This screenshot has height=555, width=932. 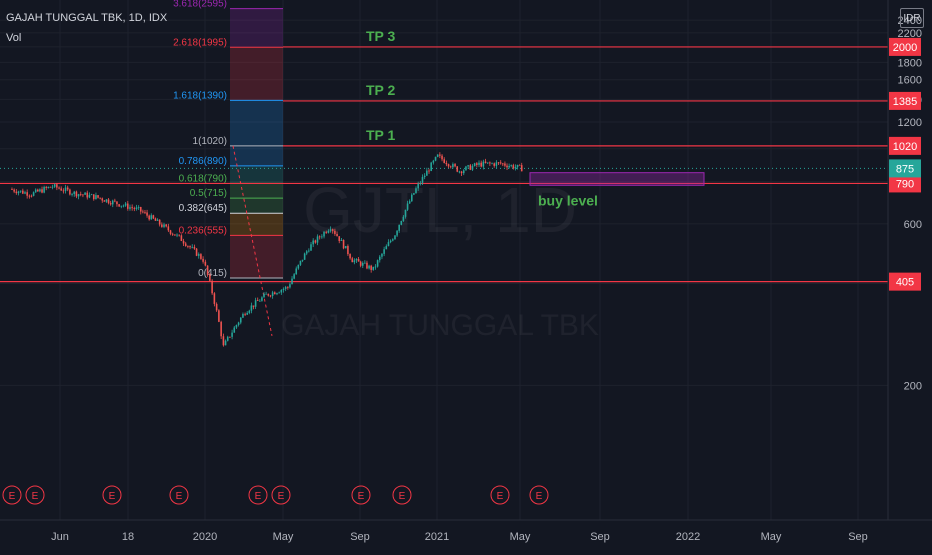 What do you see at coordinates (910, 21) in the screenshot?
I see `price-axis-tick: 2400` at bounding box center [910, 21].